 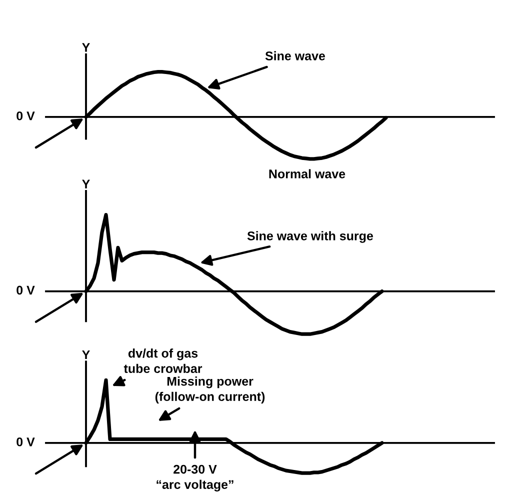 I want to click on annotation: Sine wave with surge, so click(x=310, y=237).